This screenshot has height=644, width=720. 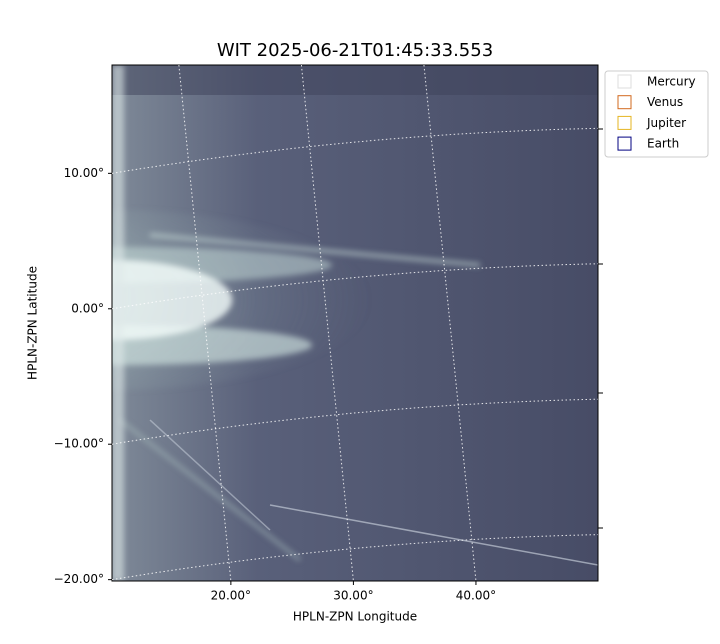 I want to click on x-tick-label: 20.00°, so click(x=231, y=596).